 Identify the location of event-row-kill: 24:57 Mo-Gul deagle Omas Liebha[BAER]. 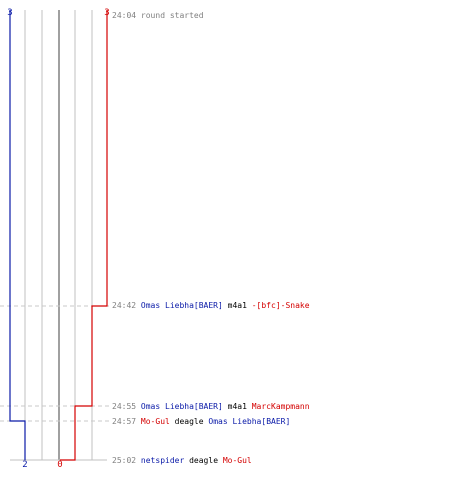
(201, 422).